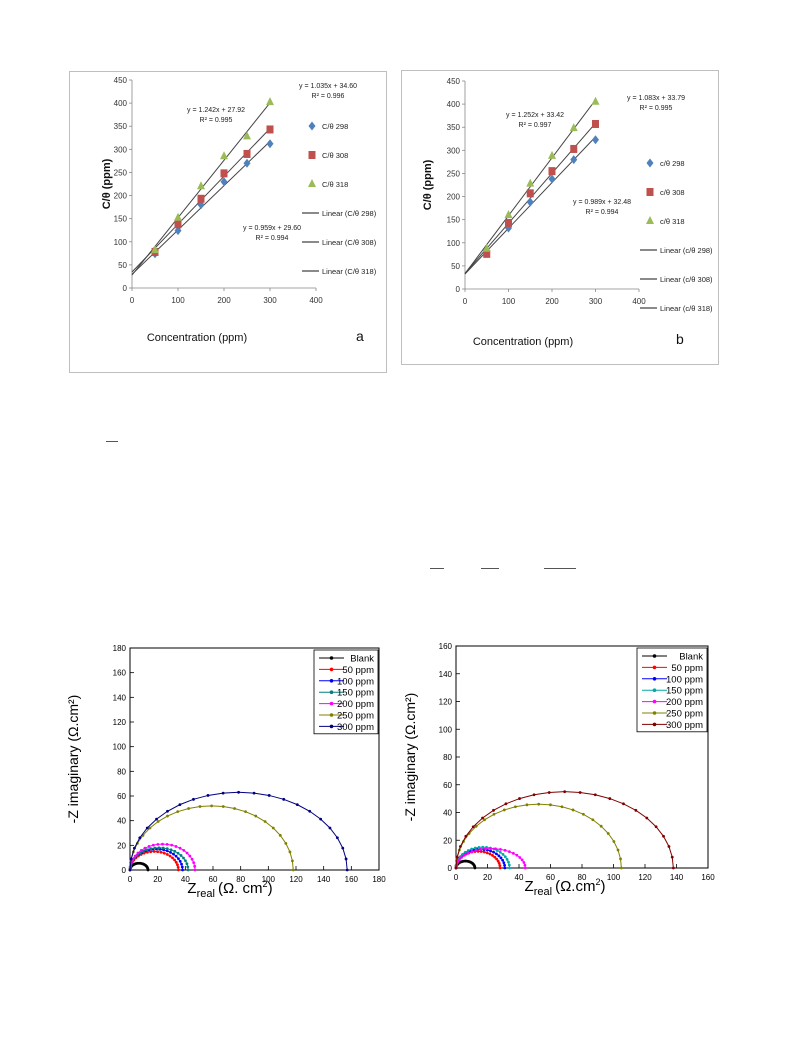 Image resolution: width=793 pixels, height=1057 pixels. I want to click on fit-equation: y = 0.959x + 29.60, so click(272, 228).